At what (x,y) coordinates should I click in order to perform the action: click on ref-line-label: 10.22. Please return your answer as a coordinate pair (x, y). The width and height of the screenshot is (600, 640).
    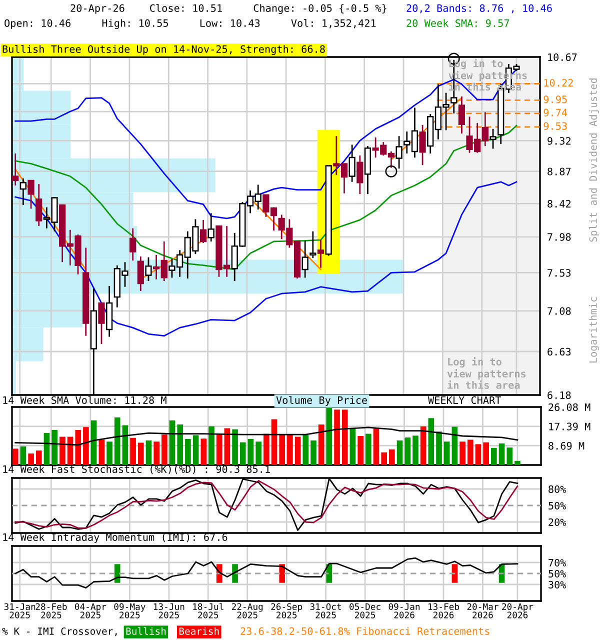
    Looking at the image, I should click on (558, 82).